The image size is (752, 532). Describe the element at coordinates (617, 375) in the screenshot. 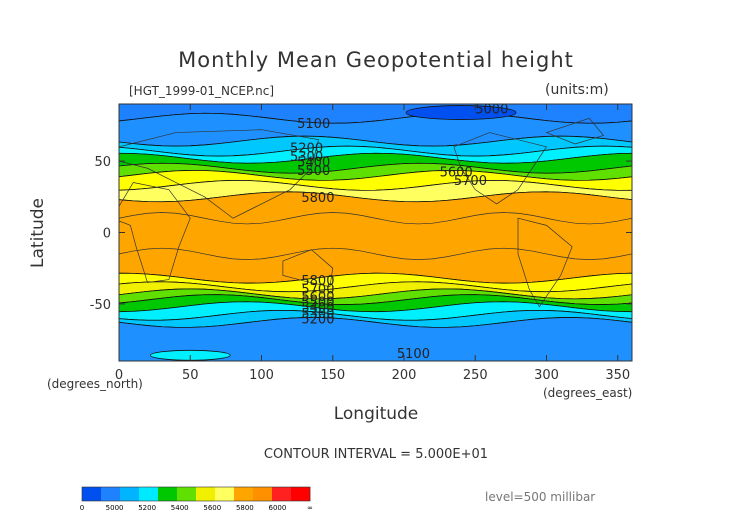

I see `x-tick-label: 350` at that location.